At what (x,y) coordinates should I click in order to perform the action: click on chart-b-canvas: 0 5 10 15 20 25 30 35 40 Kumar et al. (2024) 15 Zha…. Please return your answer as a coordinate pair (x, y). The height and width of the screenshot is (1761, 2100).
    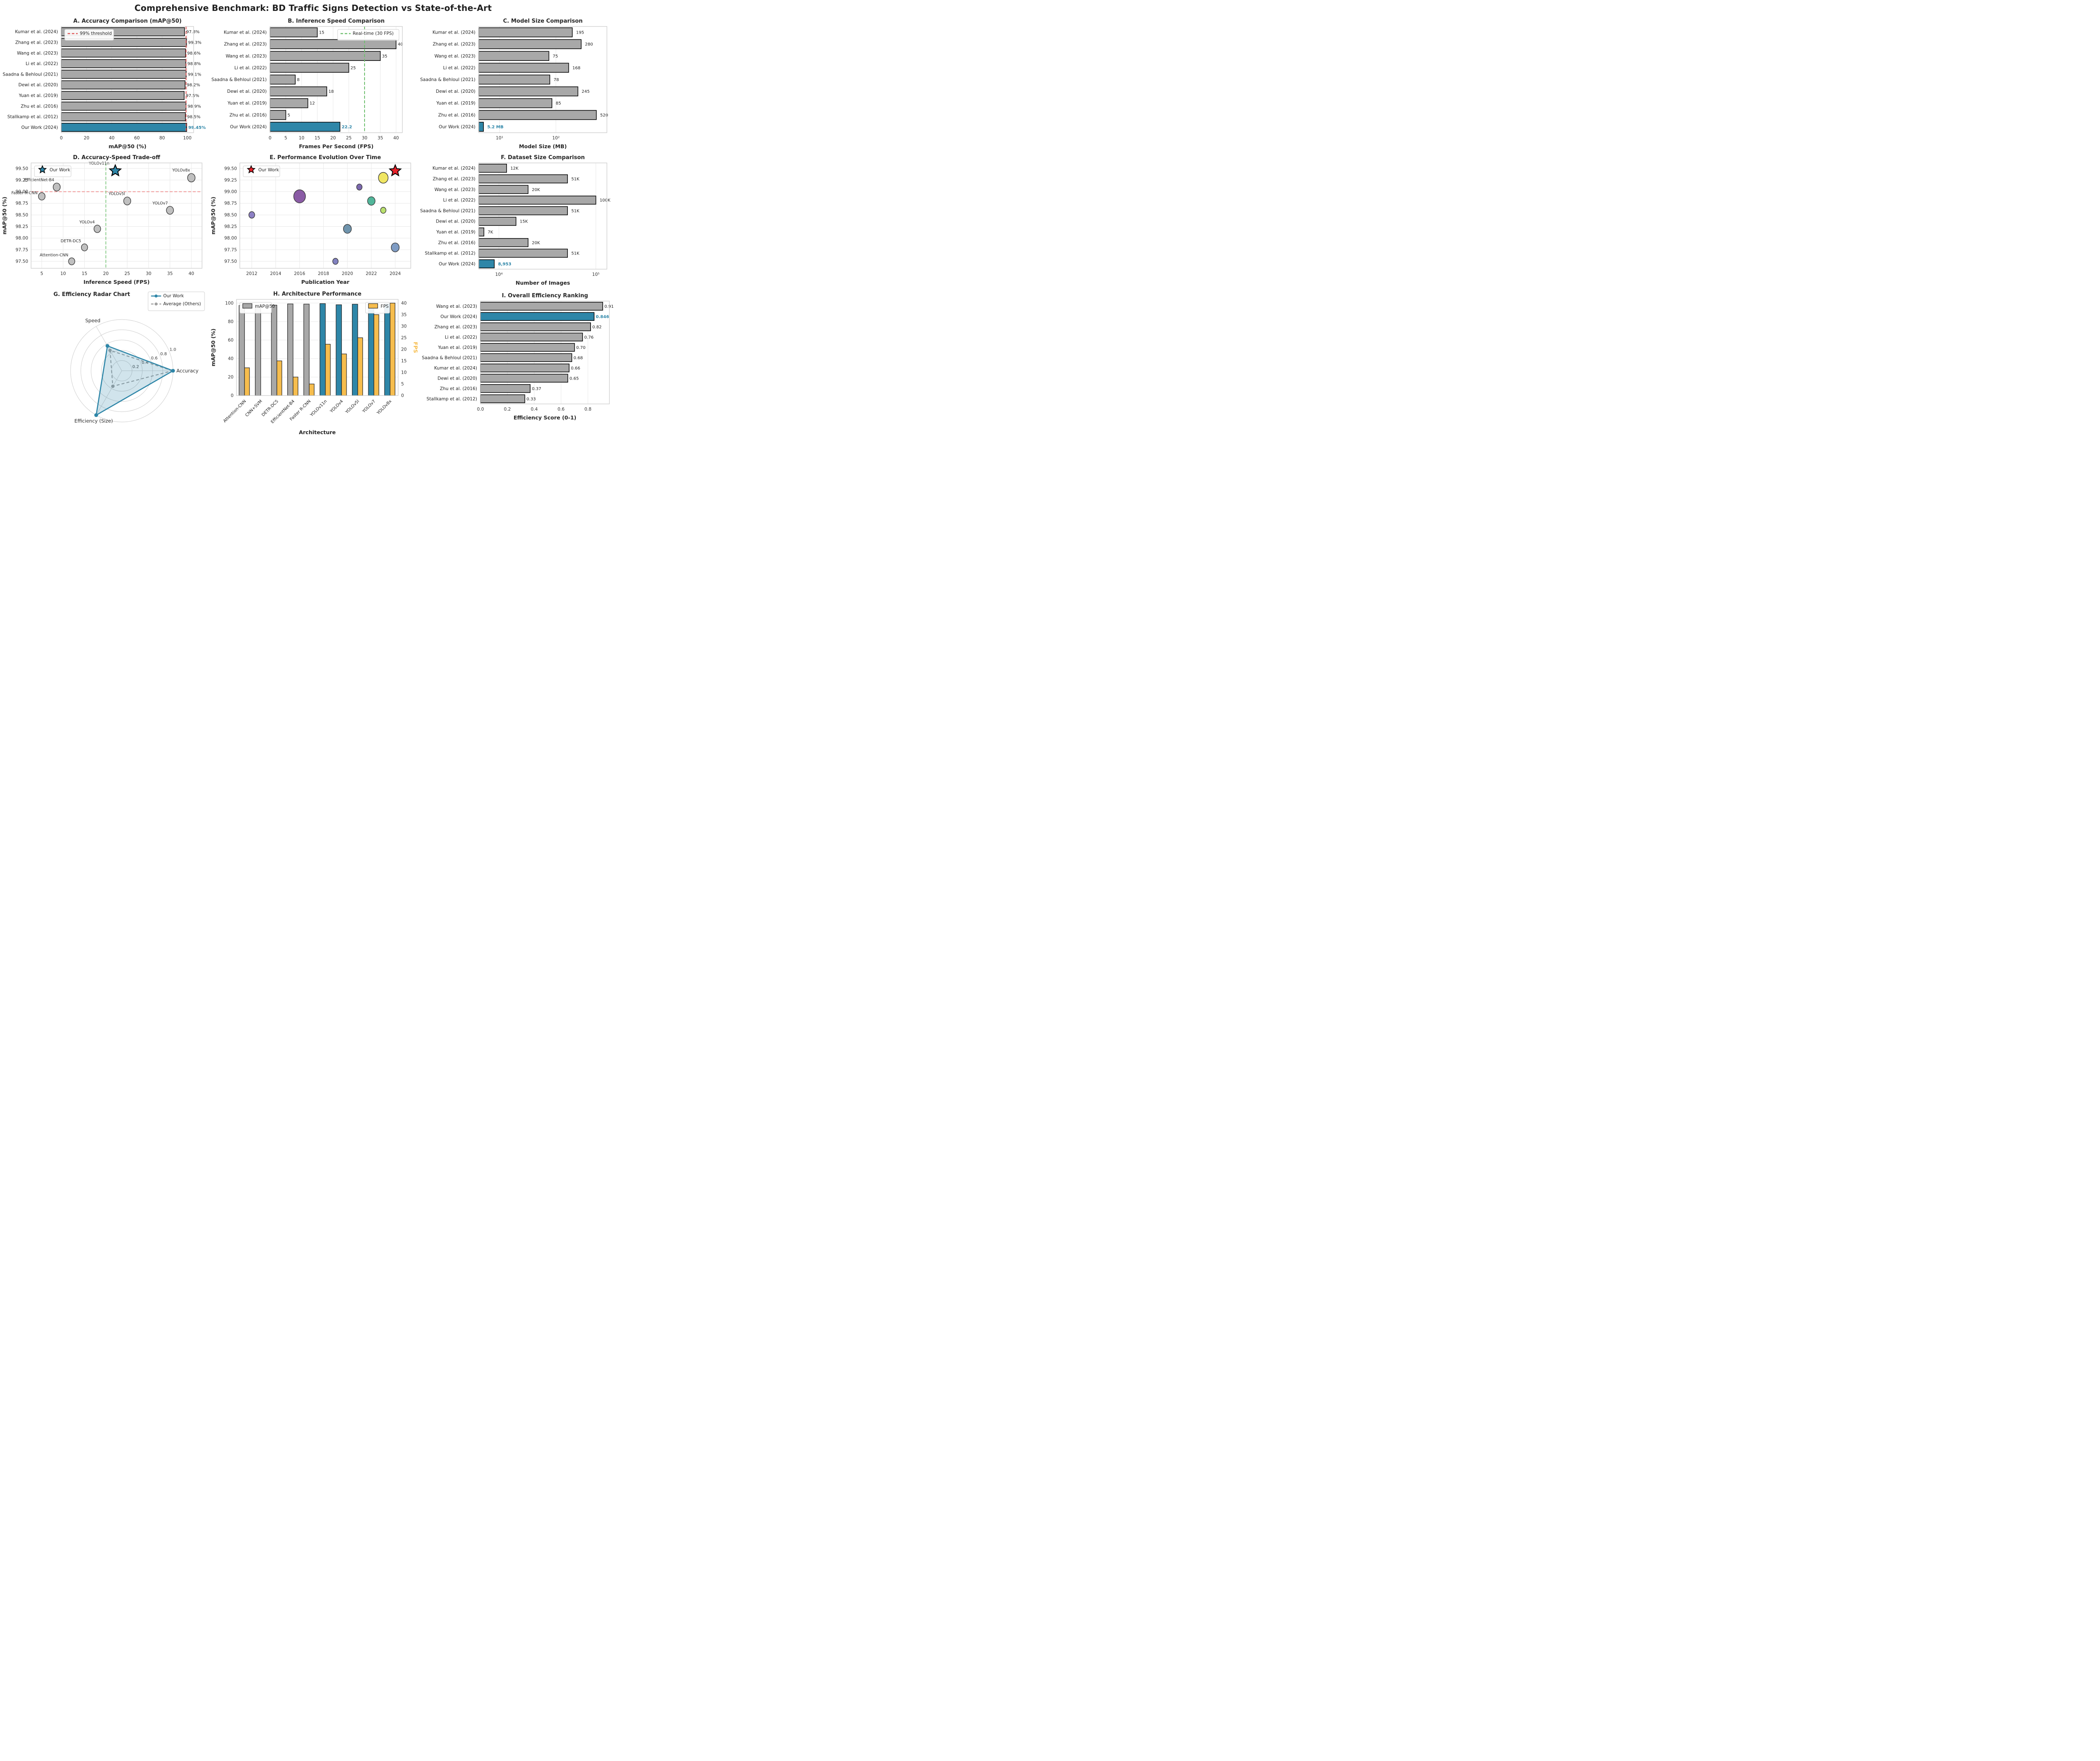
    Looking at the image, I should click on (307, 83).